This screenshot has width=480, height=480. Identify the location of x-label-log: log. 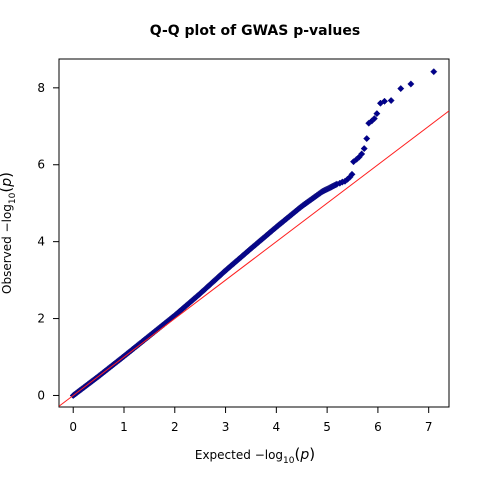
(274, 455).